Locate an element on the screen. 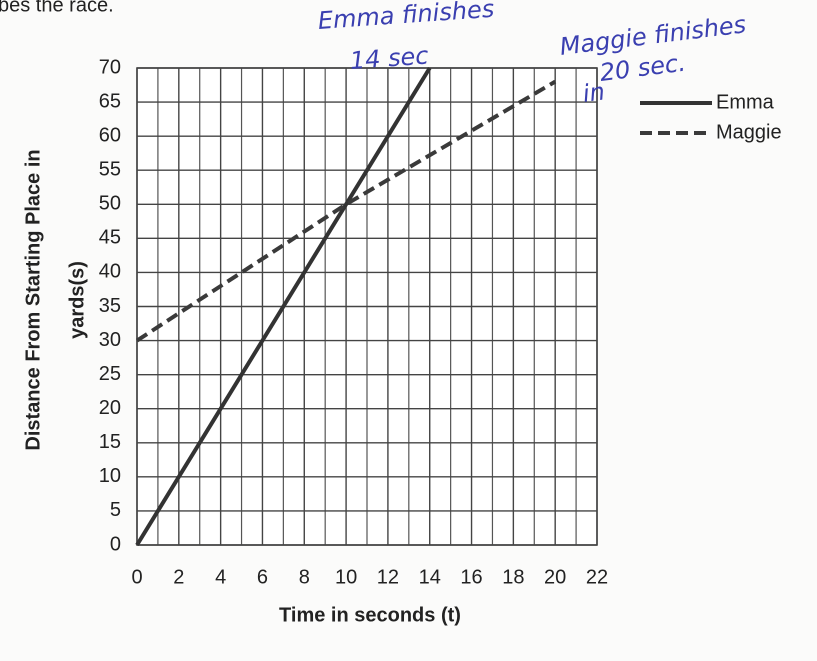 The image size is (817, 661). x-tick-label: 2 is located at coordinates (178, 577).